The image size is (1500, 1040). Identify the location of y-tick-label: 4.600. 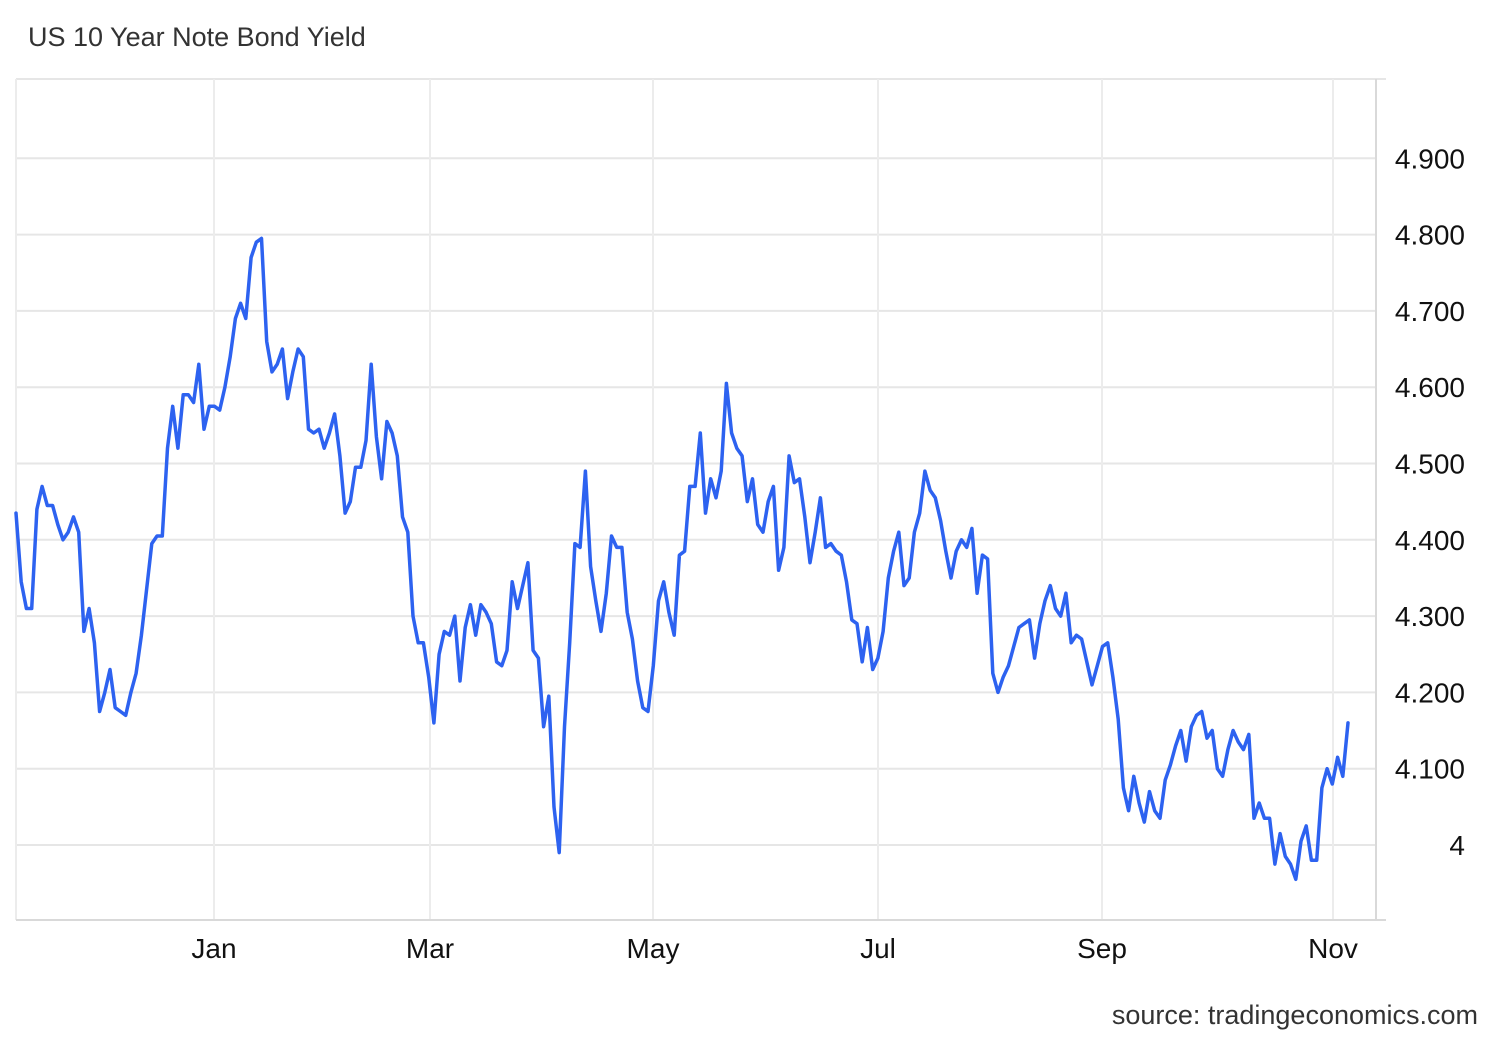
(1430, 387).